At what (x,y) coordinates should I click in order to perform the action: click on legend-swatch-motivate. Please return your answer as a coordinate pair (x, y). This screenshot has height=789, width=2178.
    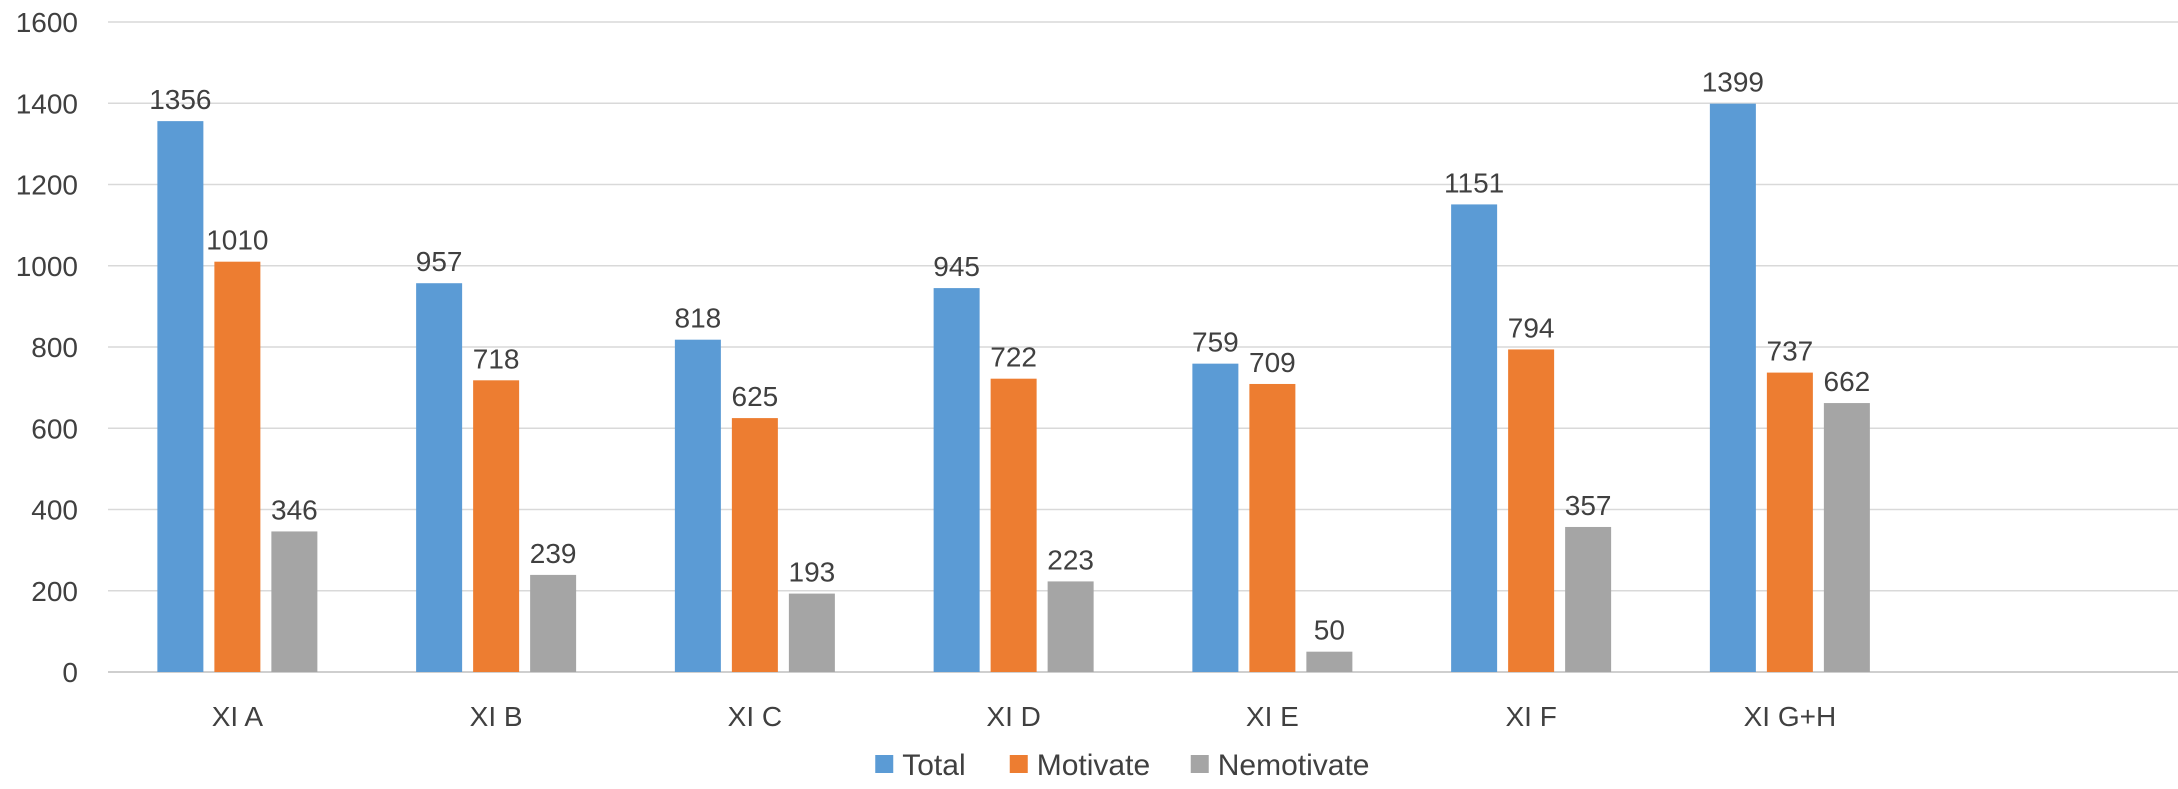
    Looking at the image, I should click on (1018, 764).